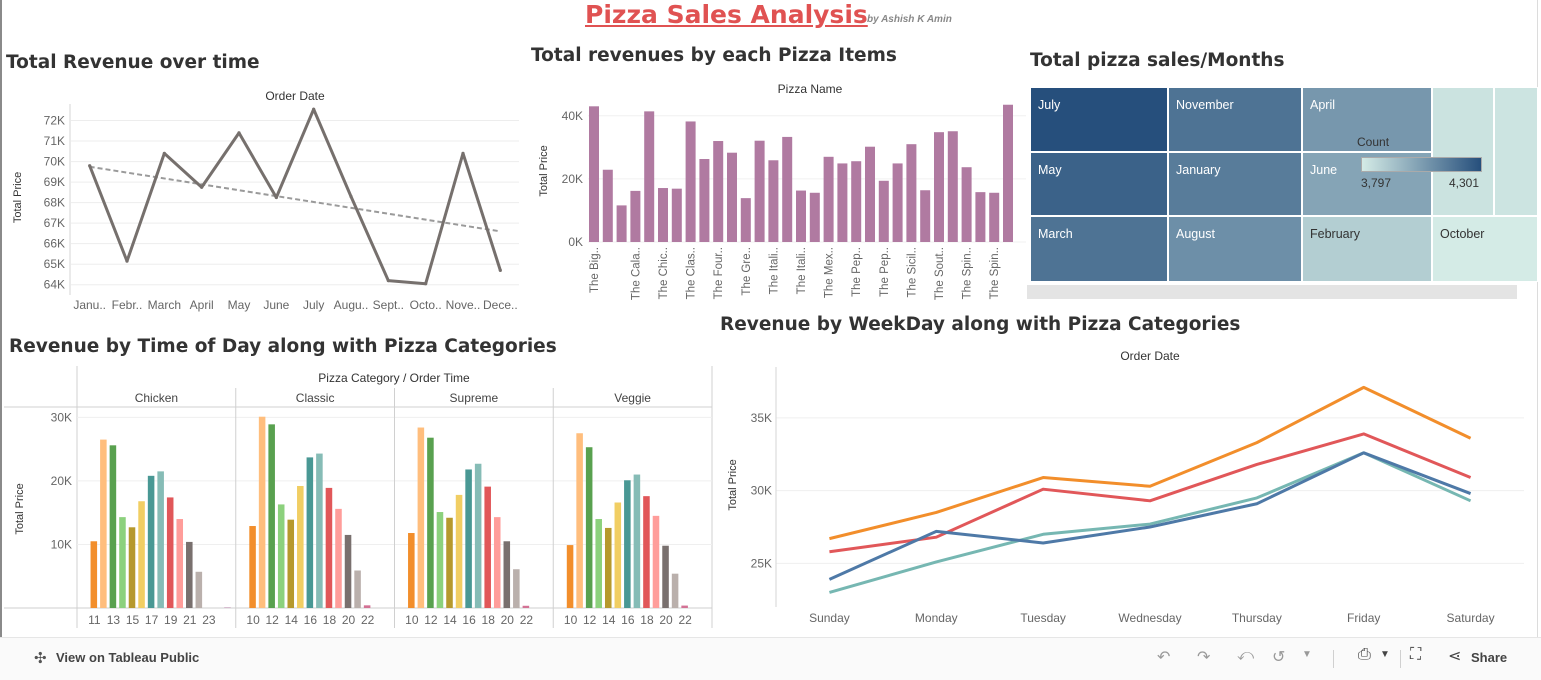 The width and height of the screenshot is (1541, 680). Describe the element at coordinates (1333, 659) in the screenshot. I see `toolbar-separator` at that location.